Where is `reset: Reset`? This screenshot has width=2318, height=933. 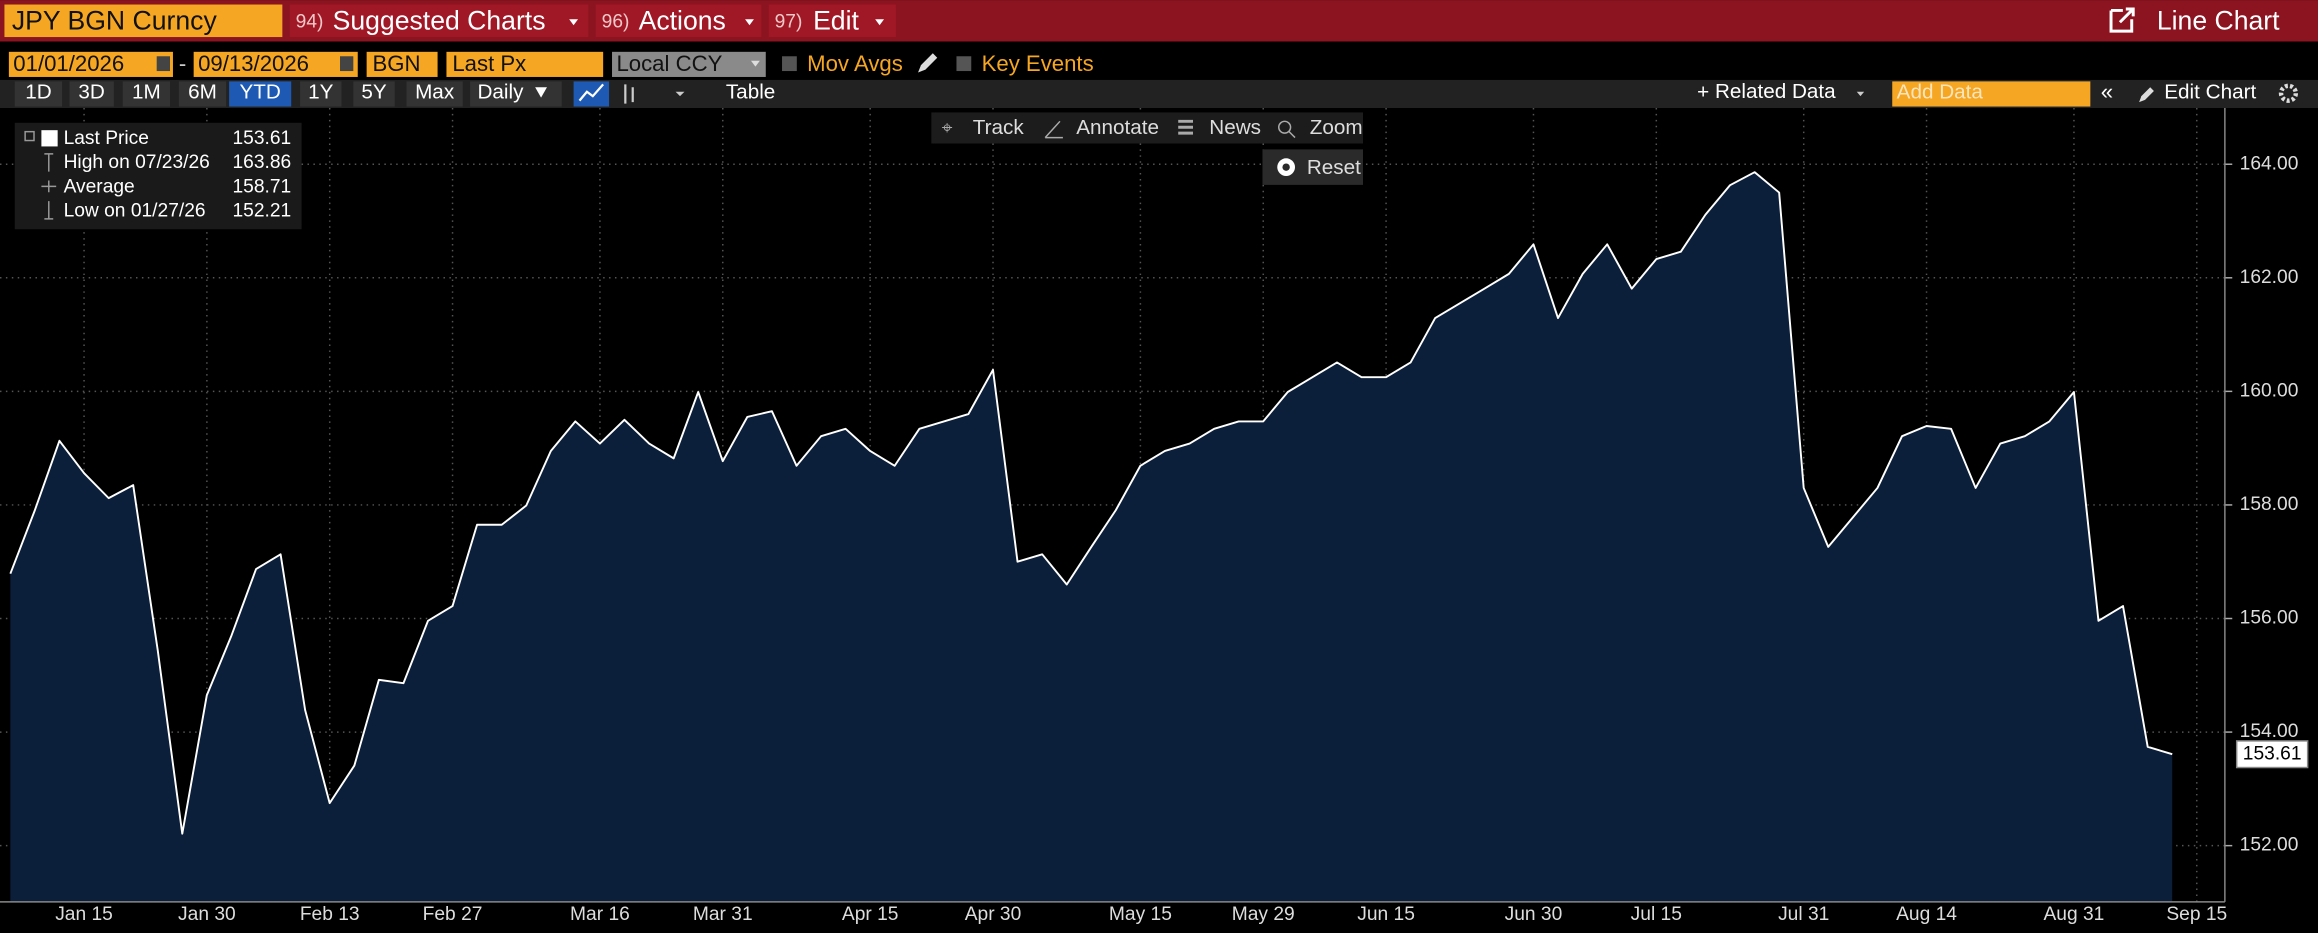 reset: Reset is located at coordinates (1334, 167).